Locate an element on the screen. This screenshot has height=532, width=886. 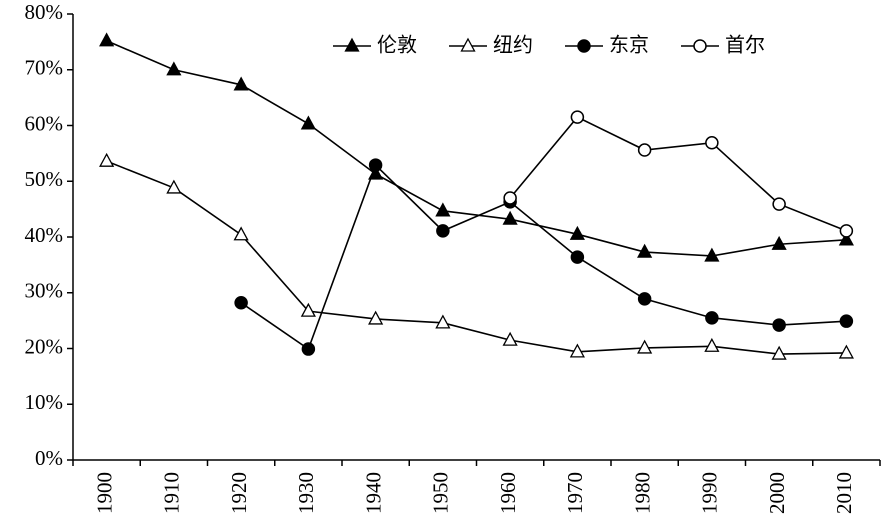
x-tick-label: 2000 is located at coordinates (777, 493).